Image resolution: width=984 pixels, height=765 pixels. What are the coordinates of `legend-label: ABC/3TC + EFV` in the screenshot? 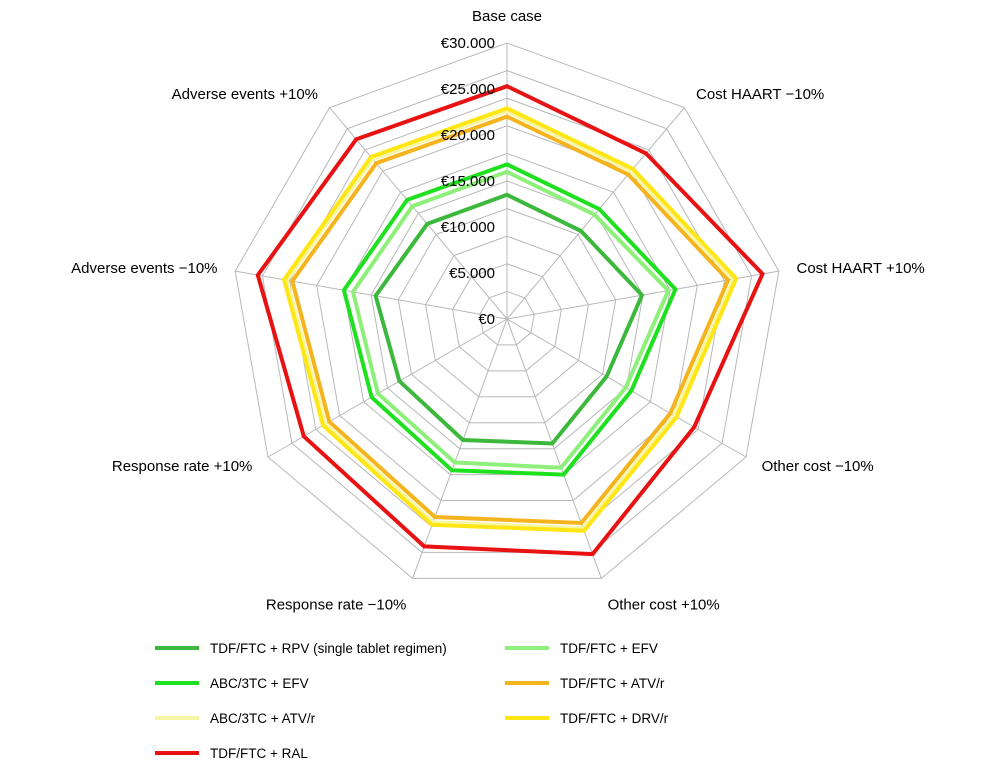 It's located at (259, 683).